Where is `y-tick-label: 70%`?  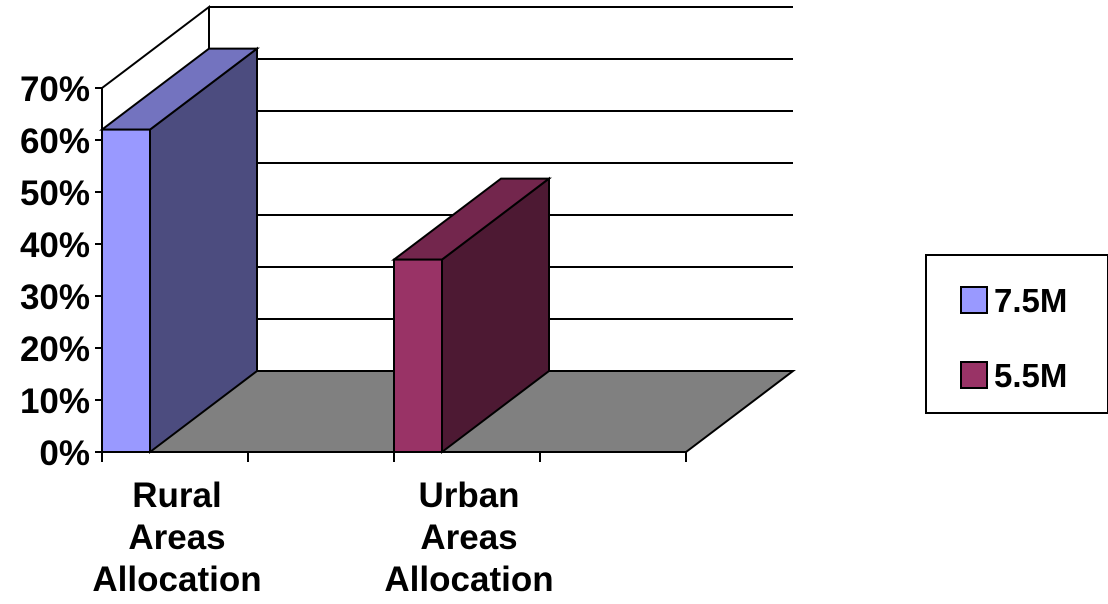 y-tick-label: 70% is located at coordinates (55, 89).